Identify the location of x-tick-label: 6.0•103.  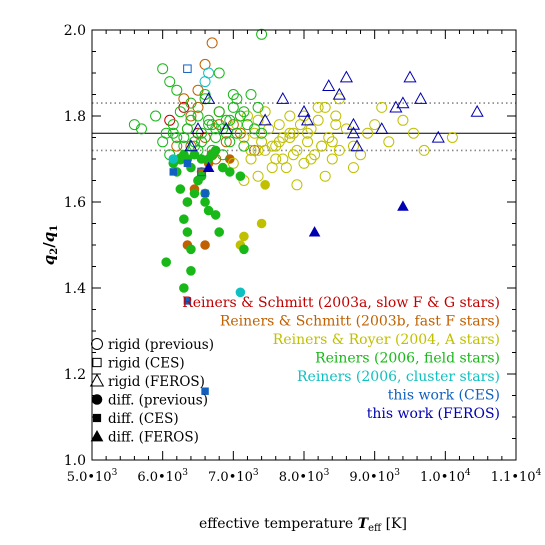
(162, 476).